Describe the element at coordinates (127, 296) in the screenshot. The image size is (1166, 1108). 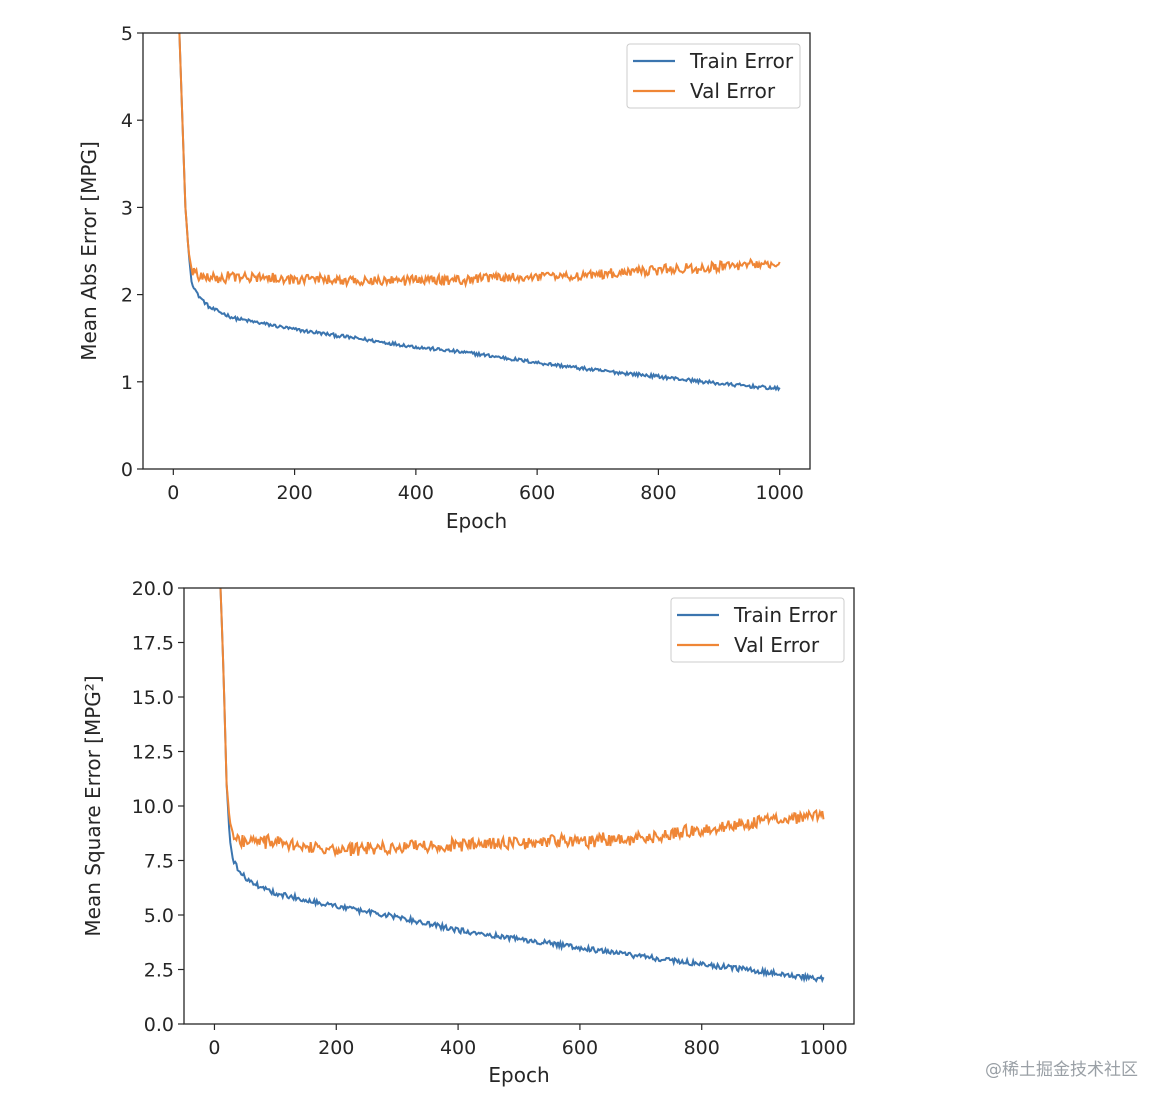
I see `y-tick-label: 2` at that location.